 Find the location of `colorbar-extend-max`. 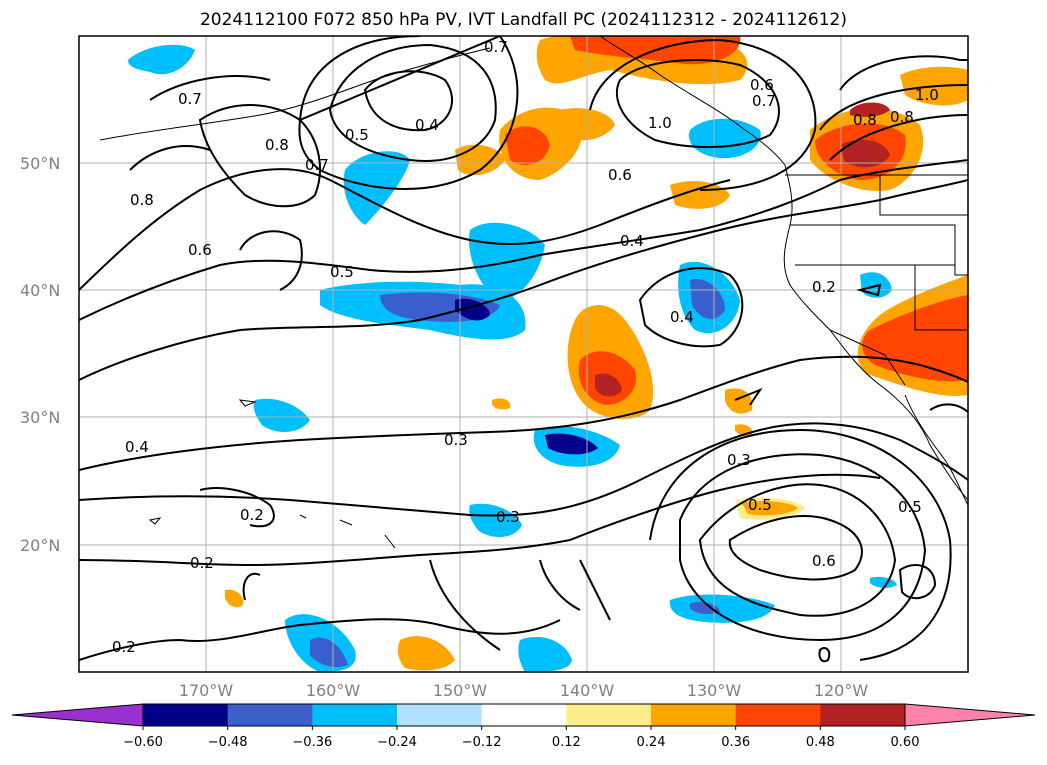

colorbar-extend-max is located at coordinates (970, 715).